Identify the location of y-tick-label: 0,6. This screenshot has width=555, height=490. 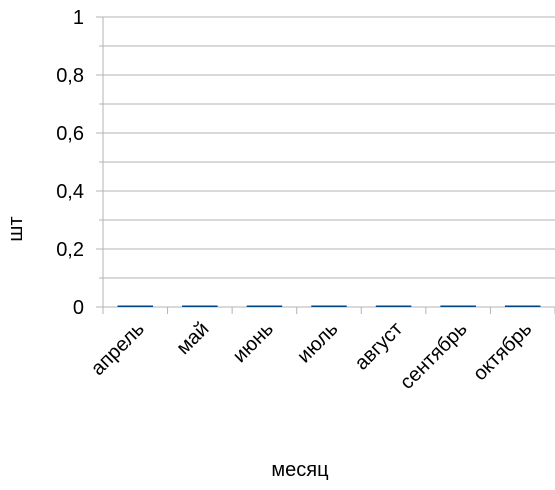
(70, 134).